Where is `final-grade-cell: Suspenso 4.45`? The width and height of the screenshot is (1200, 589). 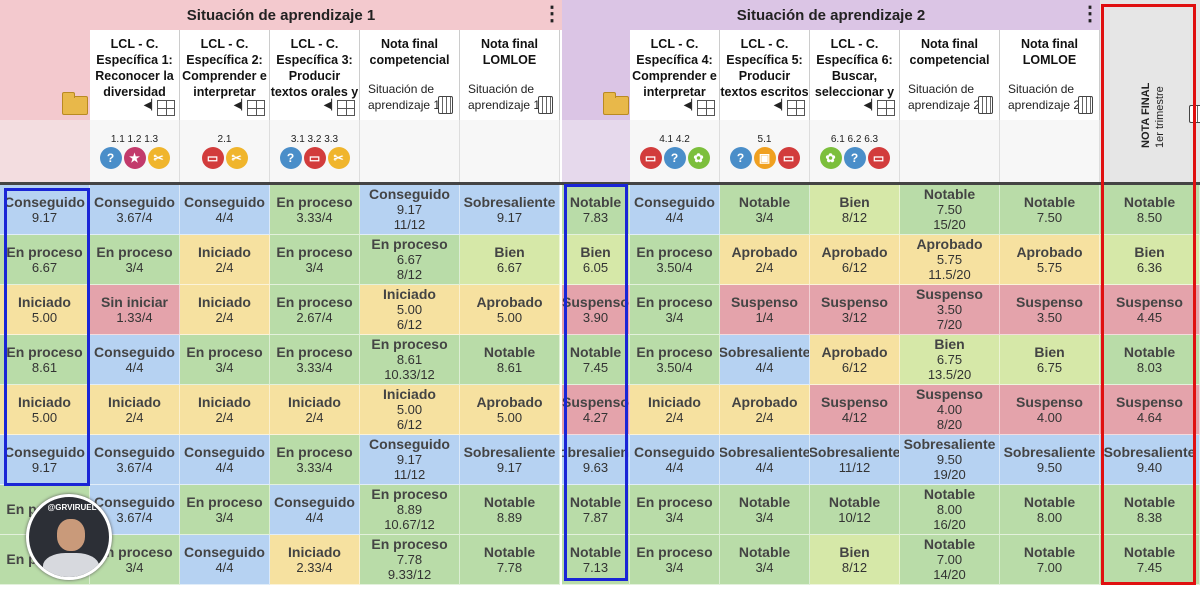
final-grade-cell: Suspenso 4.45 is located at coordinates (1150, 310).